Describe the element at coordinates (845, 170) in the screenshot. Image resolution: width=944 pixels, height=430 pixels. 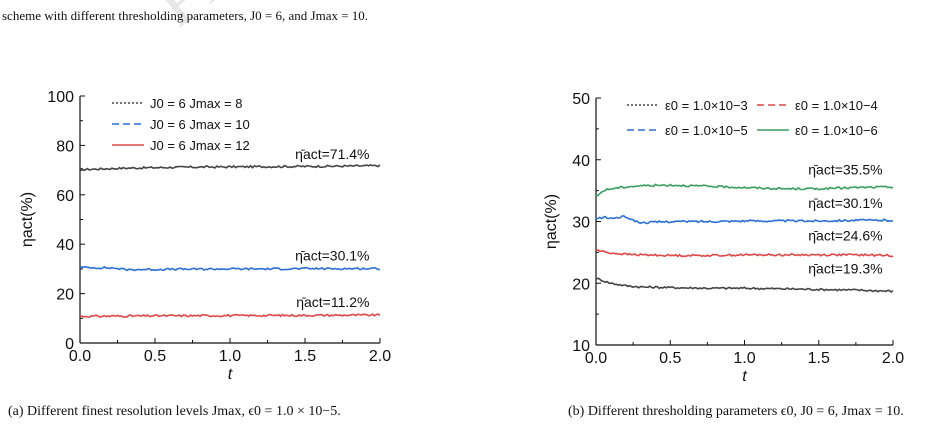
I see `mean-annotation: η̄act=35.5%` at that location.